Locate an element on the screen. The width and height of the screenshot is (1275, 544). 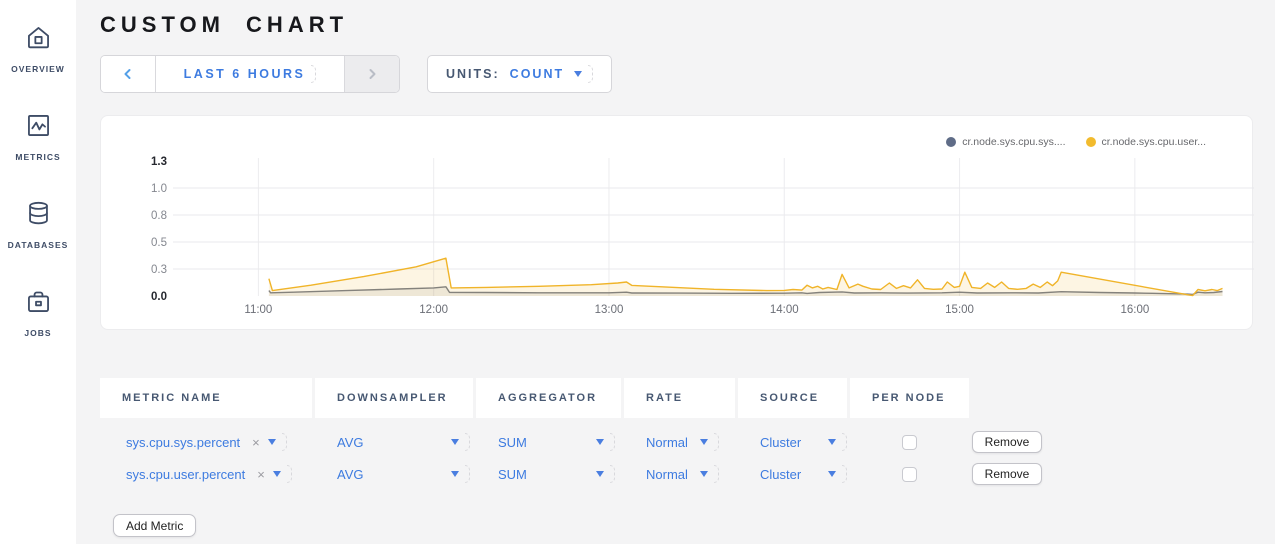
page-title: CUSTOM CHART is located at coordinates (224, 24).